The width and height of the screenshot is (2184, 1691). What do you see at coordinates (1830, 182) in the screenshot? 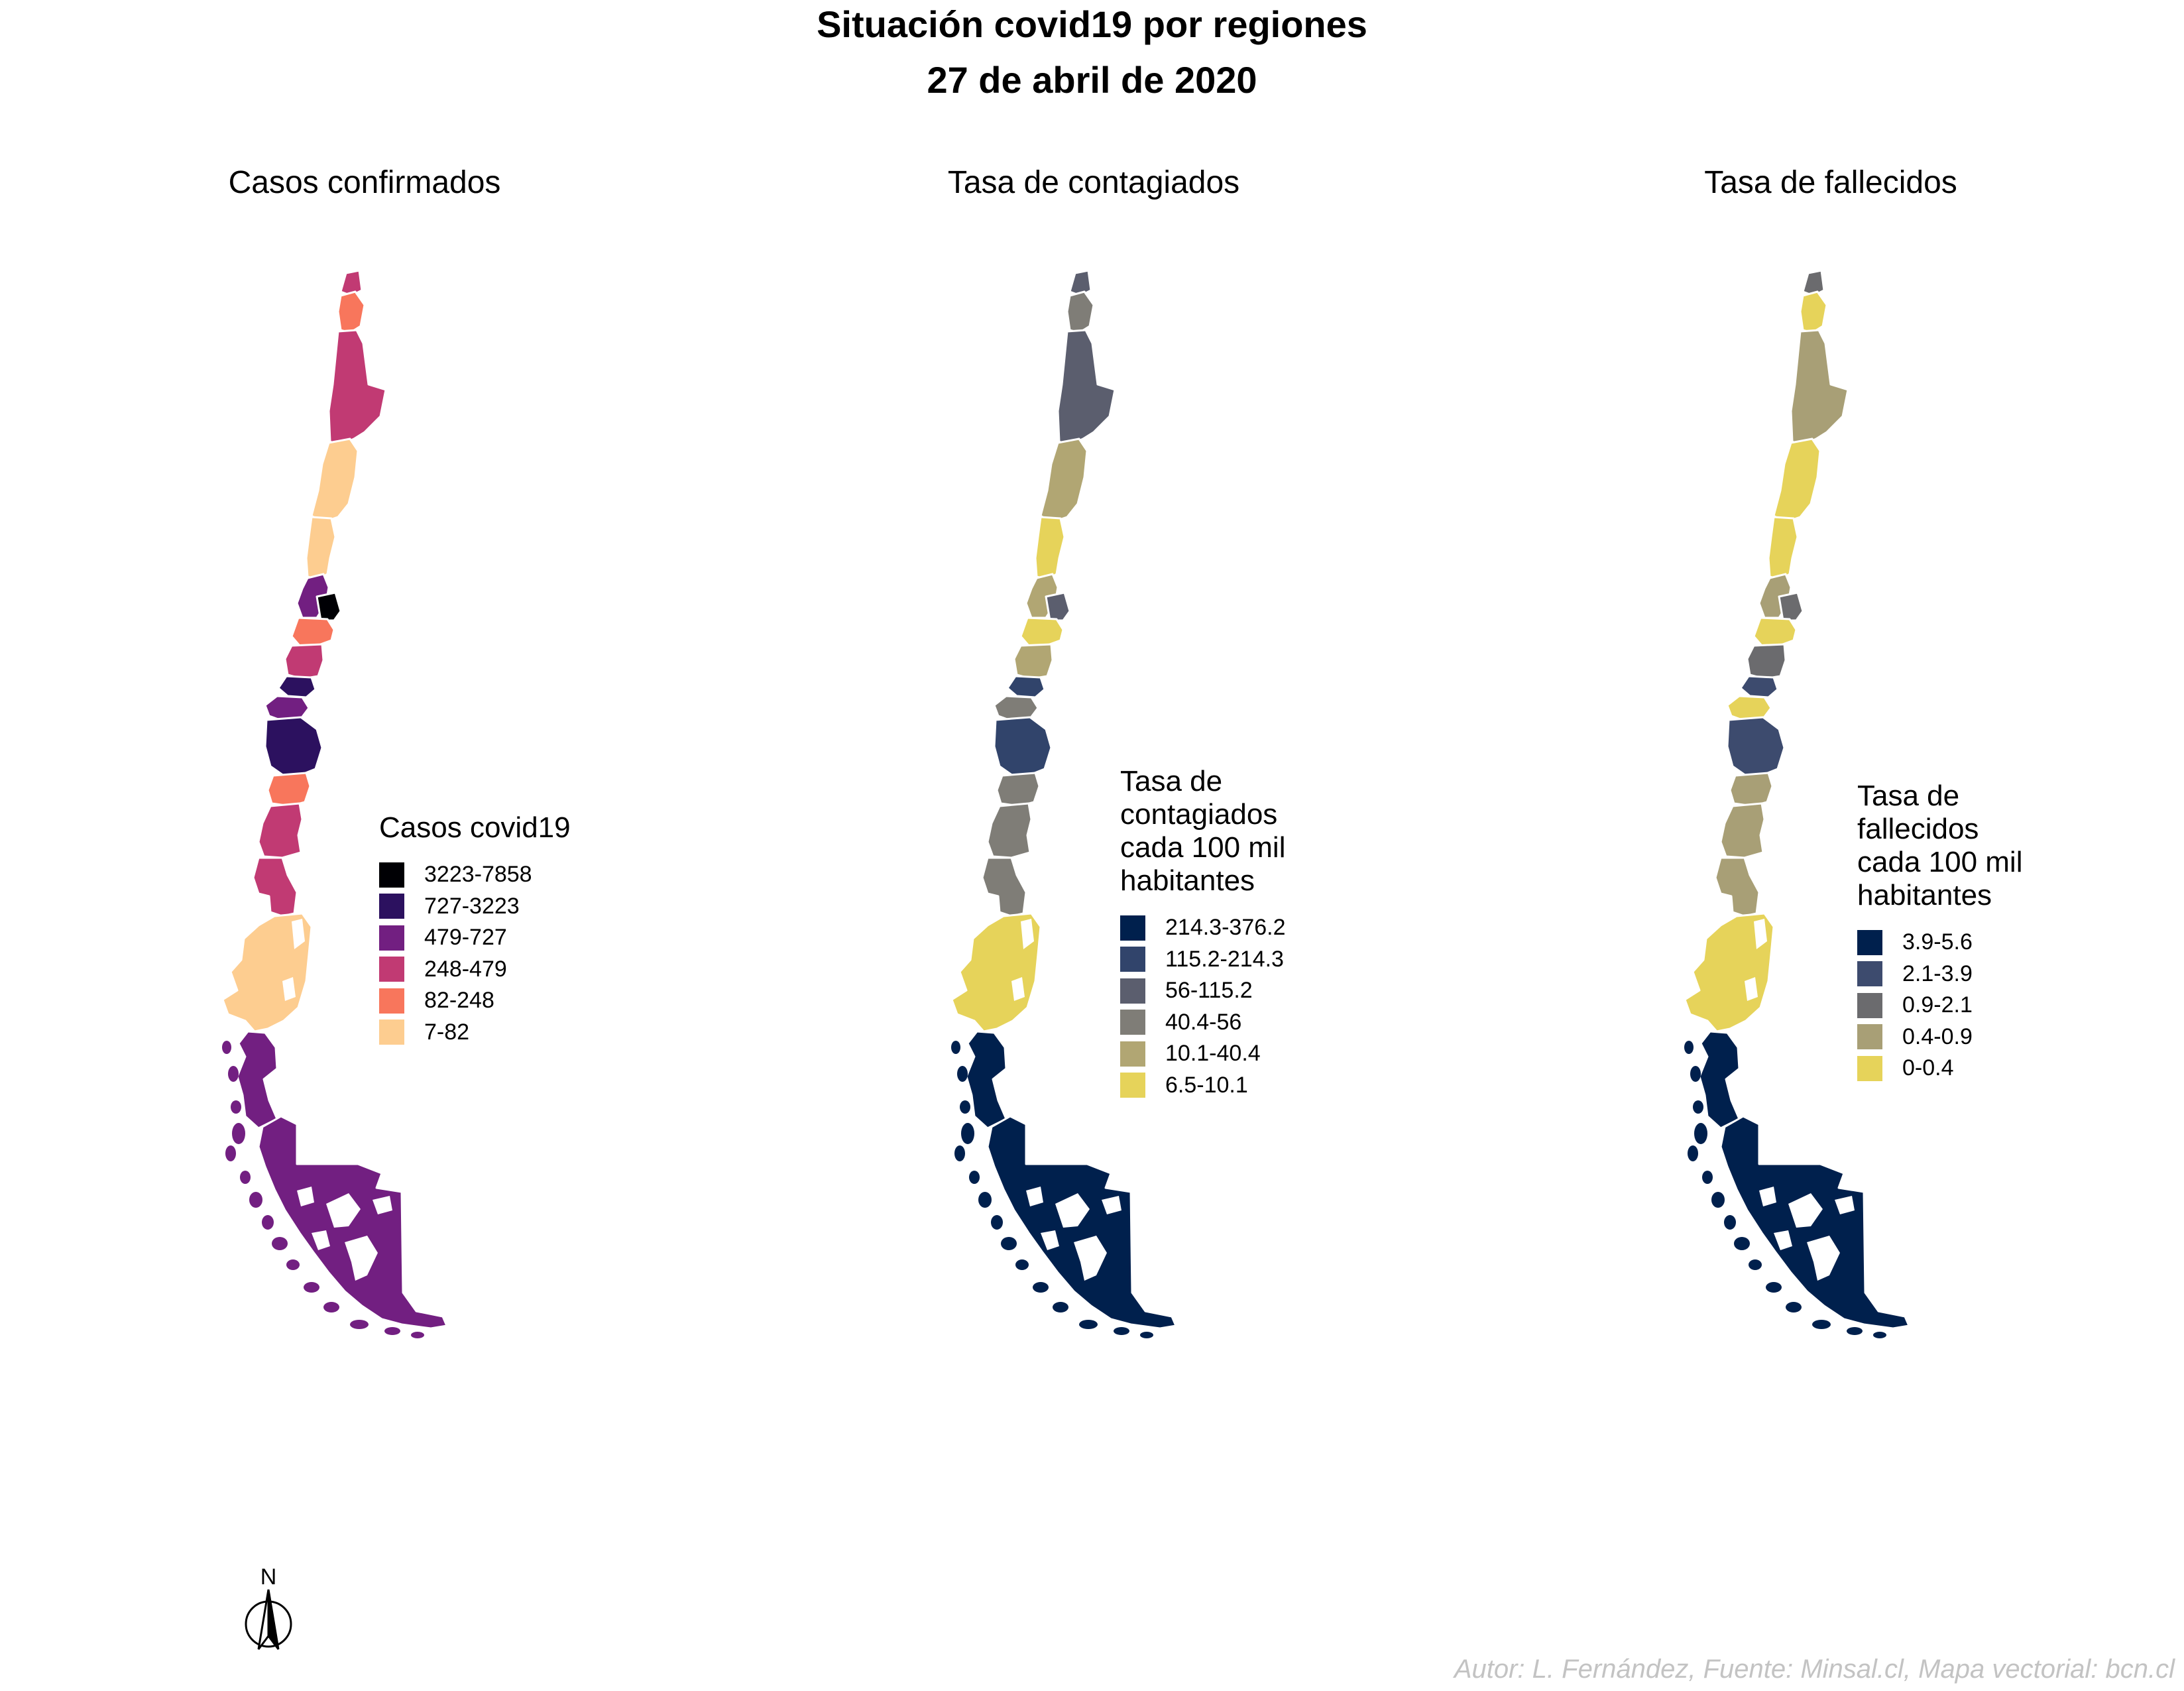
I see `panel-title-tasa-fallecidos: Tasa de fallecidos` at bounding box center [1830, 182].